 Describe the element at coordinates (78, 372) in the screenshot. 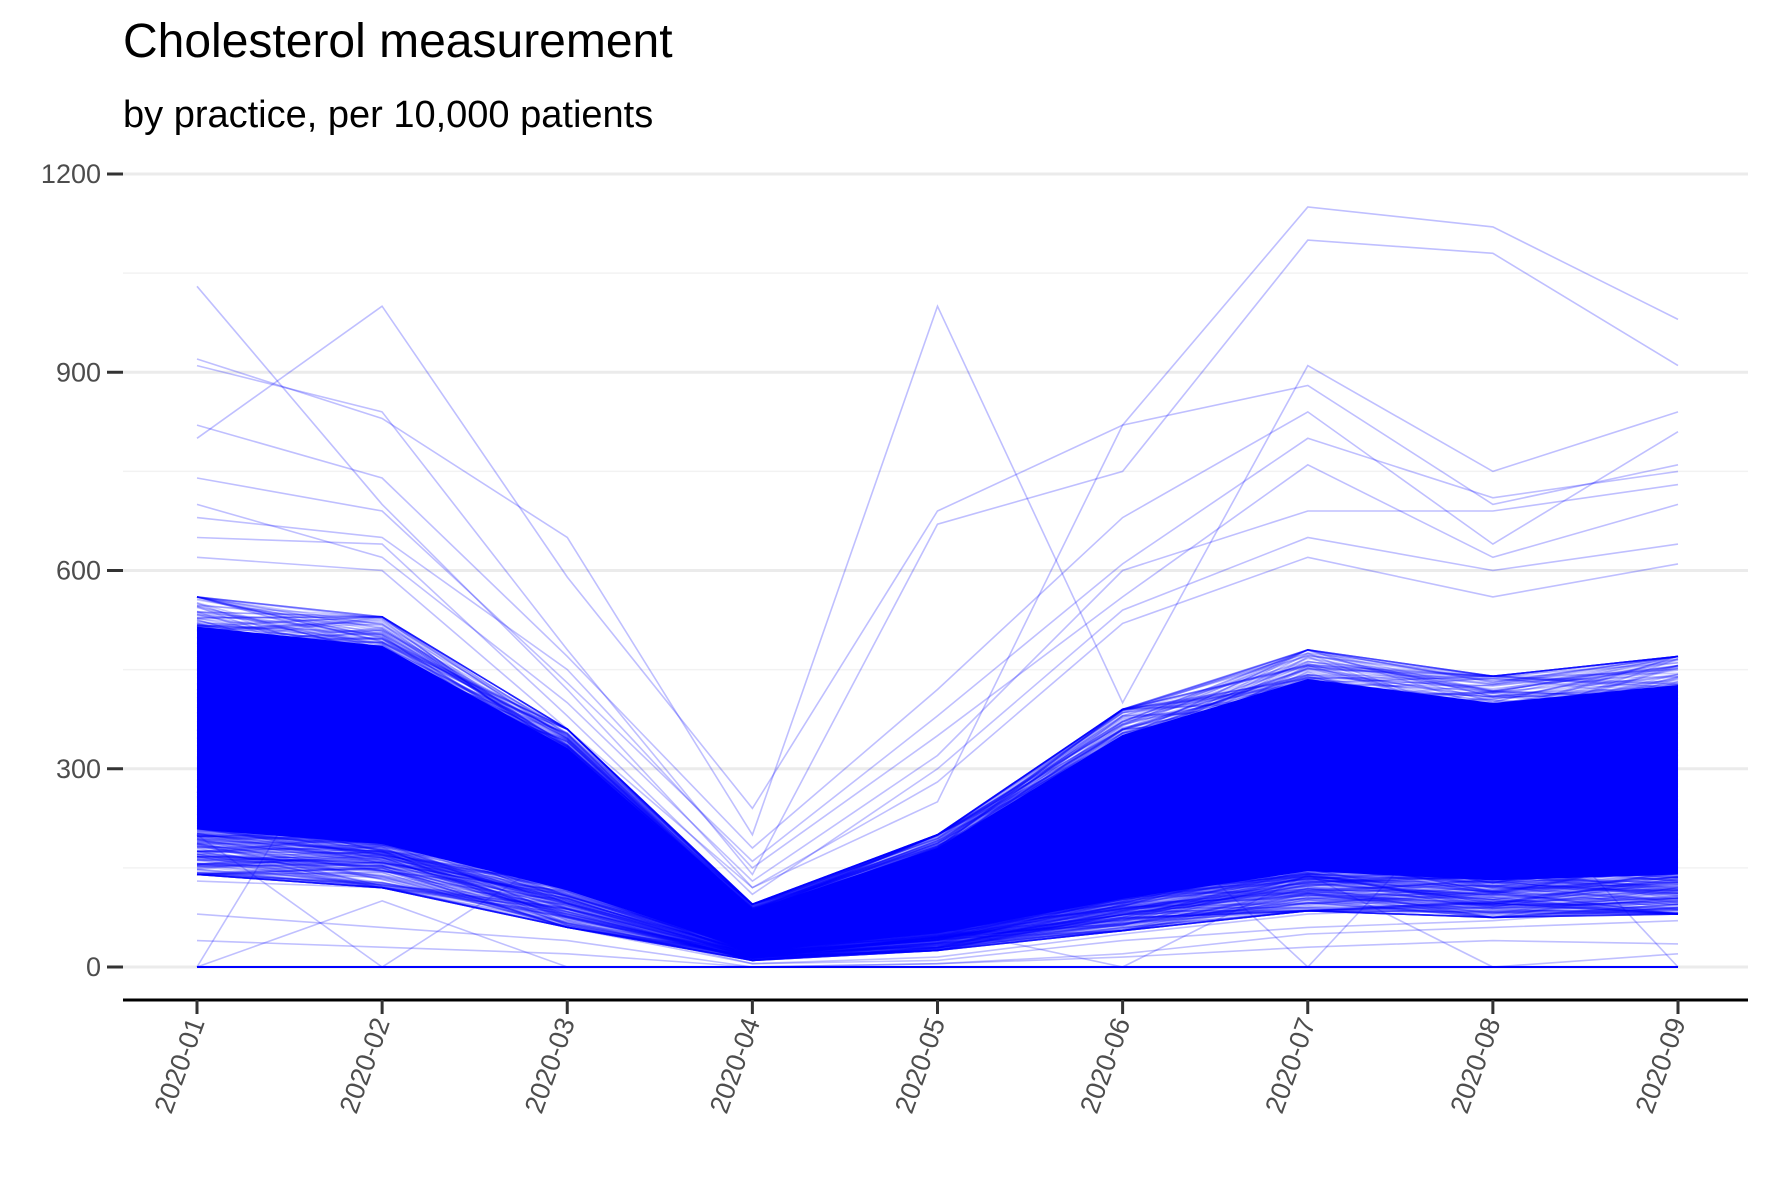

I see `y-tick-label: 900` at that location.